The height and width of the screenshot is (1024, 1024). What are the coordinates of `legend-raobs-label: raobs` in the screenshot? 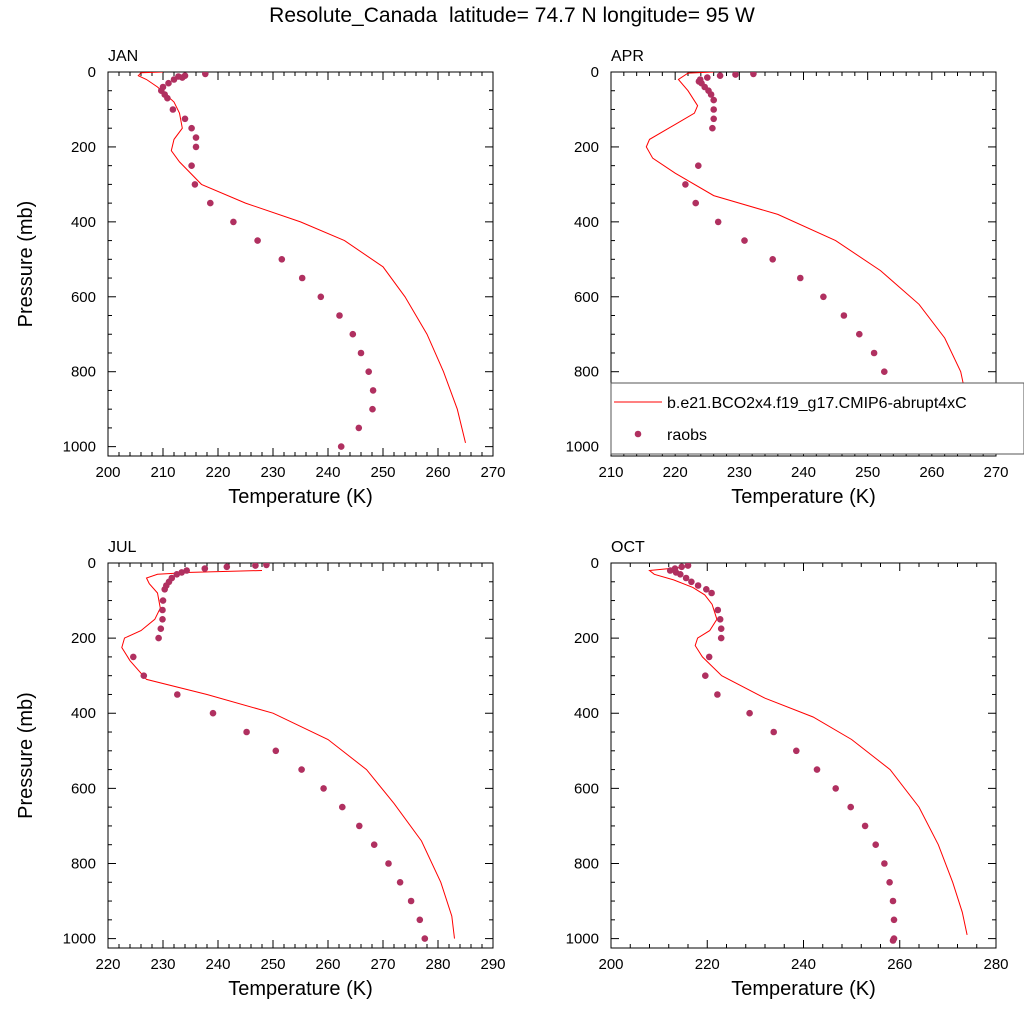 It's located at (687, 435).